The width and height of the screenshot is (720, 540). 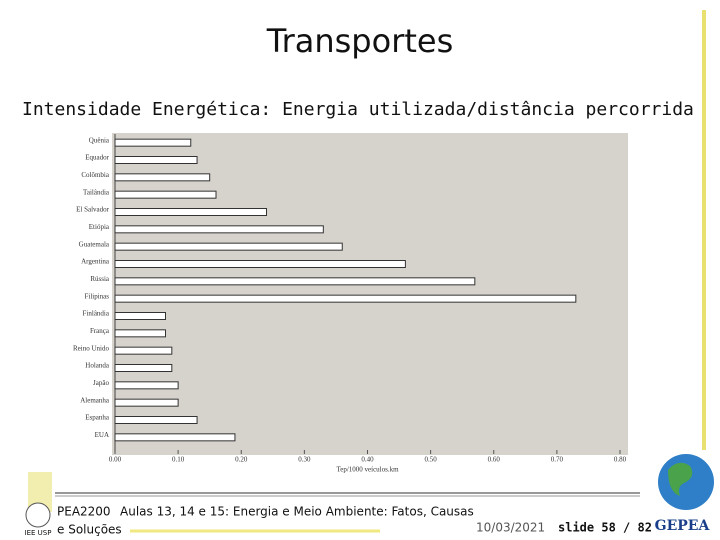 What do you see at coordinates (93, 210) in the screenshot?
I see `y-tick-label: El Salvador` at bounding box center [93, 210].